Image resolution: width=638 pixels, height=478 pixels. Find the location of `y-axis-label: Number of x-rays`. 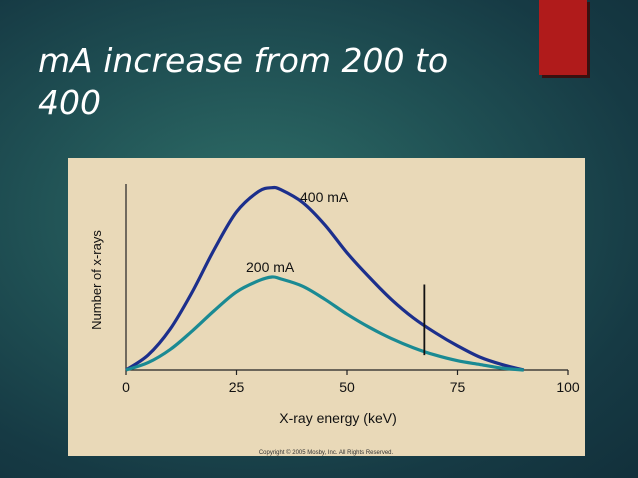

y-axis-label: Number of x-rays is located at coordinates (96, 280).